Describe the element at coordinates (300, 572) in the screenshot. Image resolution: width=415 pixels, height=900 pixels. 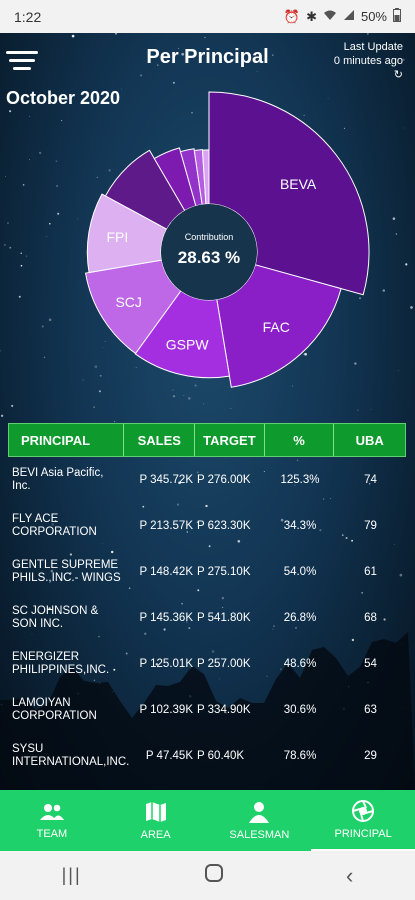
I see `cell-percent: 54.0%` at that location.